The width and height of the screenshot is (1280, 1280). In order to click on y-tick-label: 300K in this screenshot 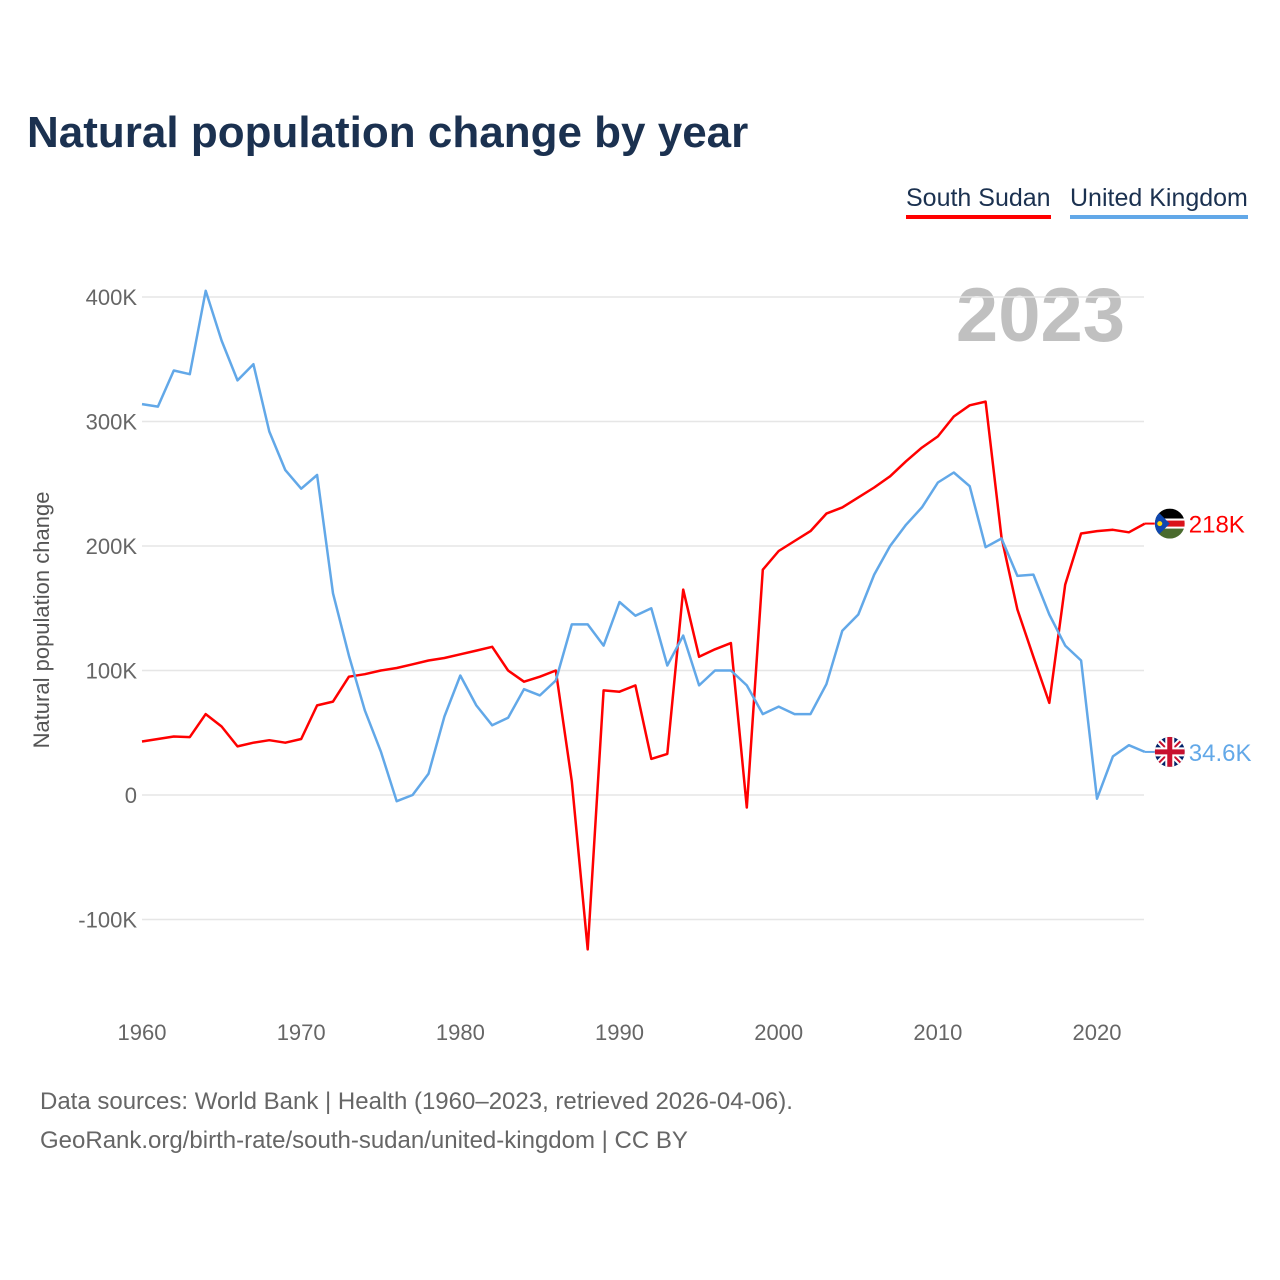, I will do `click(112, 422)`.